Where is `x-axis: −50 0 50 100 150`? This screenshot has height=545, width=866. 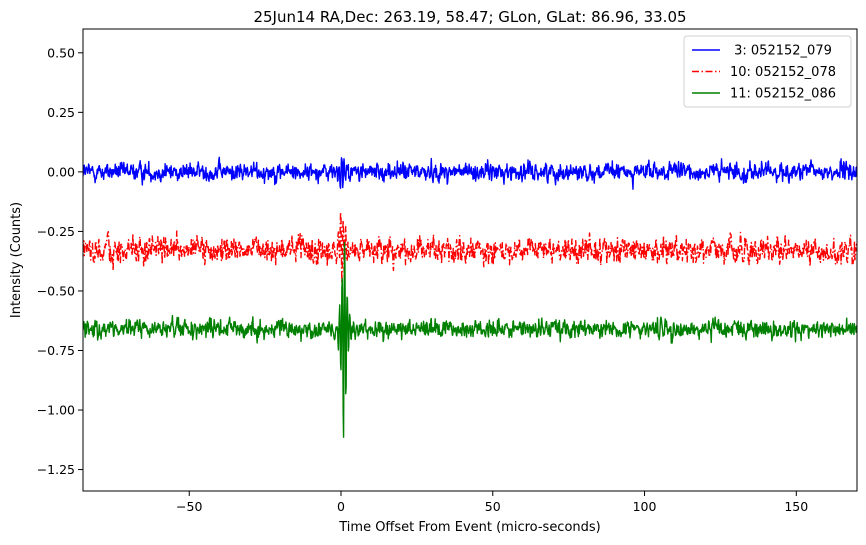
x-axis: −50 0 50 100 150 is located at coordinates (492, 502).